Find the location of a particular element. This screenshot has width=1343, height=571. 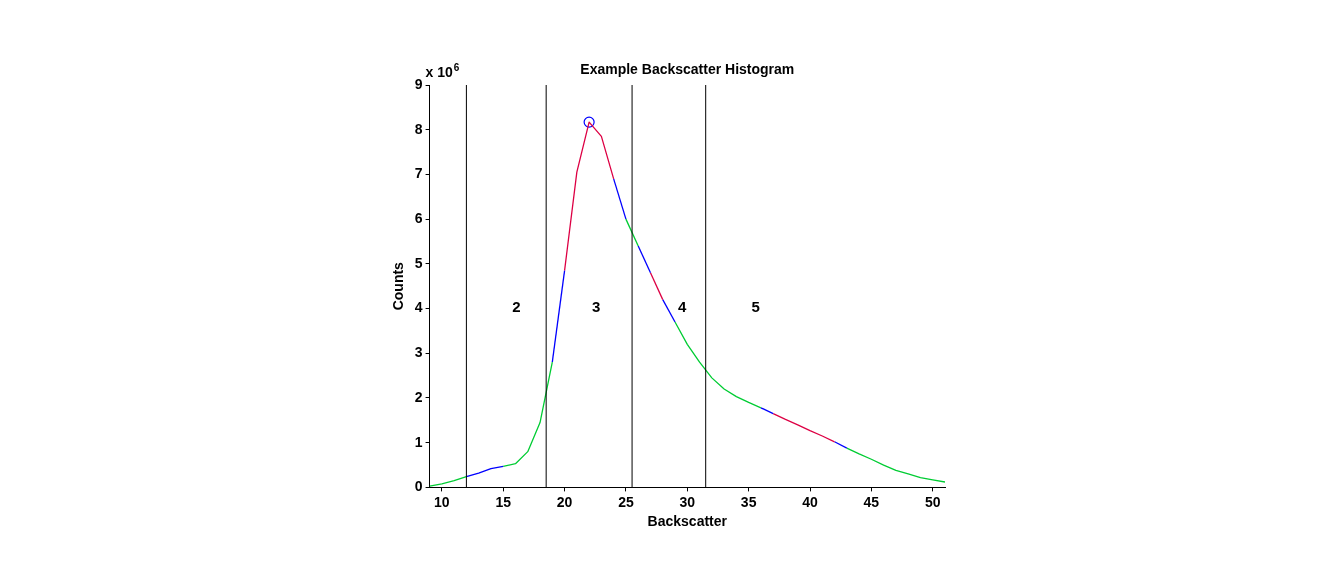

annotation: 4 is located at coordinates (682, 307).